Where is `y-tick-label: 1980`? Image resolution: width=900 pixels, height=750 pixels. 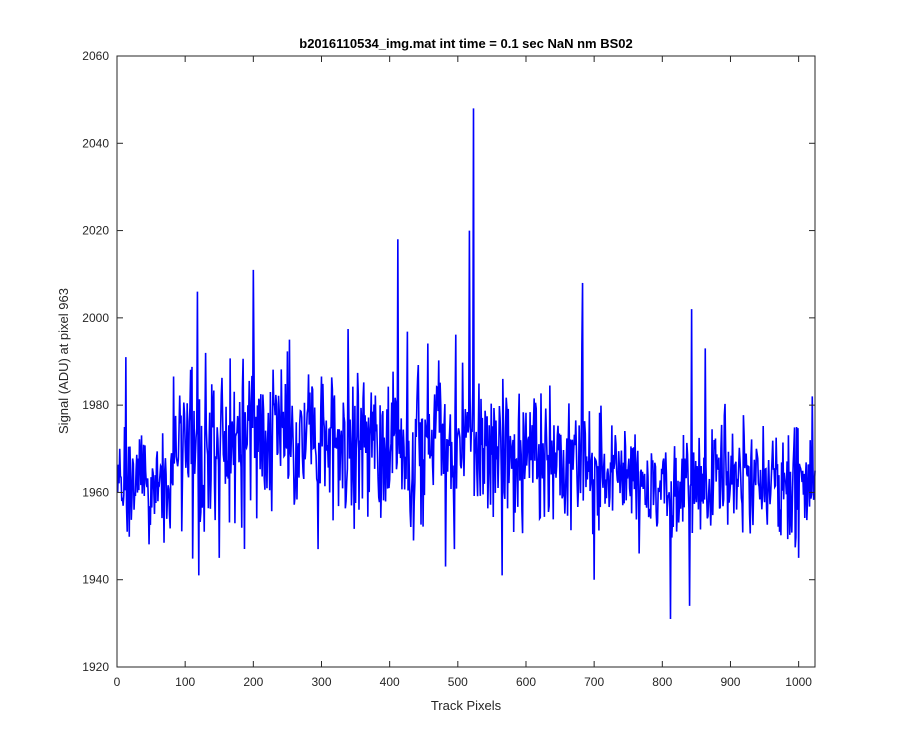
y-tick-label: 1980 is located at coordinates (95, 405).